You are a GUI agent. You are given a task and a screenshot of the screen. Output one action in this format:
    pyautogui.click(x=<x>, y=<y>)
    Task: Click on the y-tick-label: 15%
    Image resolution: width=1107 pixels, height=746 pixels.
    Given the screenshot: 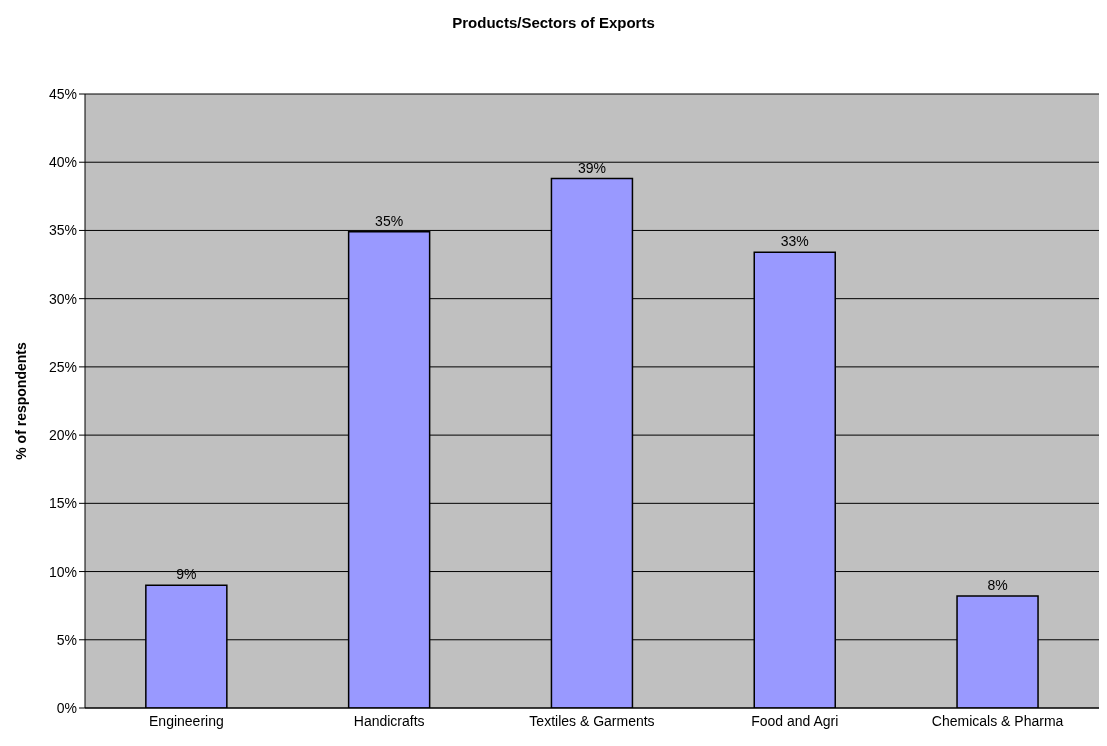 What is the action you would take?
    pyautogui.click(x=62, y=503)
    